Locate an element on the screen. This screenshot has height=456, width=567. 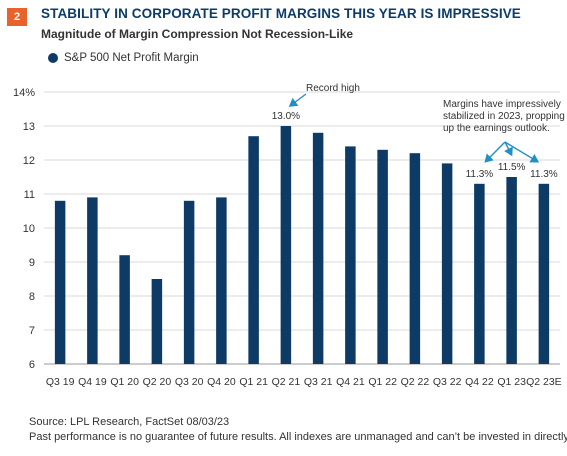
legend-swatch is located at coordinates (53, 58).